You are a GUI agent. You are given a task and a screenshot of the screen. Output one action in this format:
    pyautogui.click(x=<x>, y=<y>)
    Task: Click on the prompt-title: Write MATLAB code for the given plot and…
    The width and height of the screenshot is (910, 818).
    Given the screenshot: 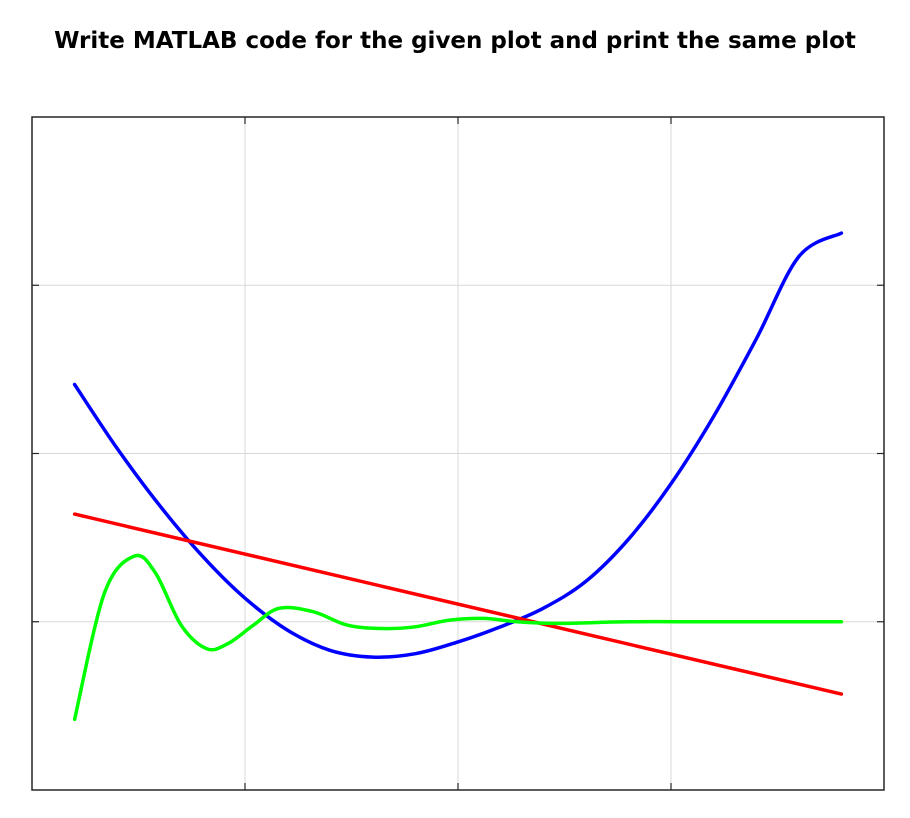 What is the action you would take?
    pyautogui.click(x=455, y=41)
    